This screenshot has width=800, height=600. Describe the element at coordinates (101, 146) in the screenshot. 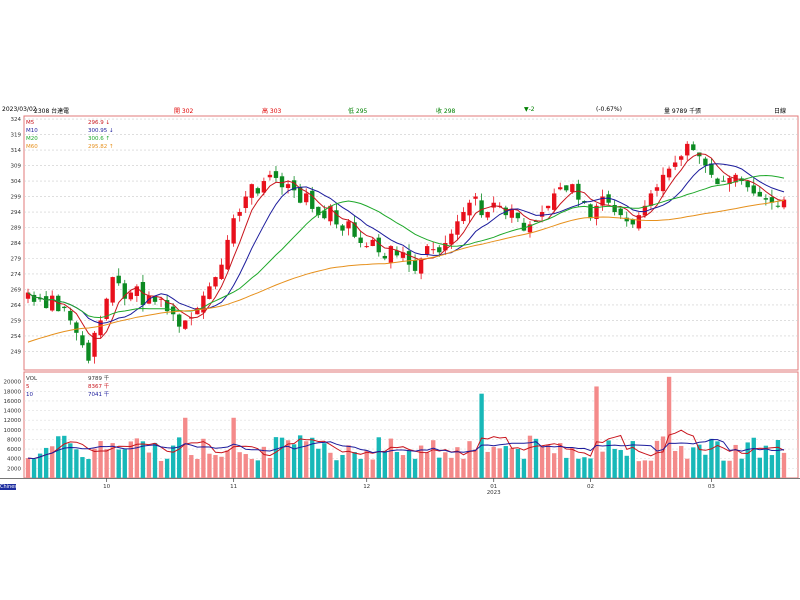

I see `legend-value-m60: 295.82 ↑` at that location.